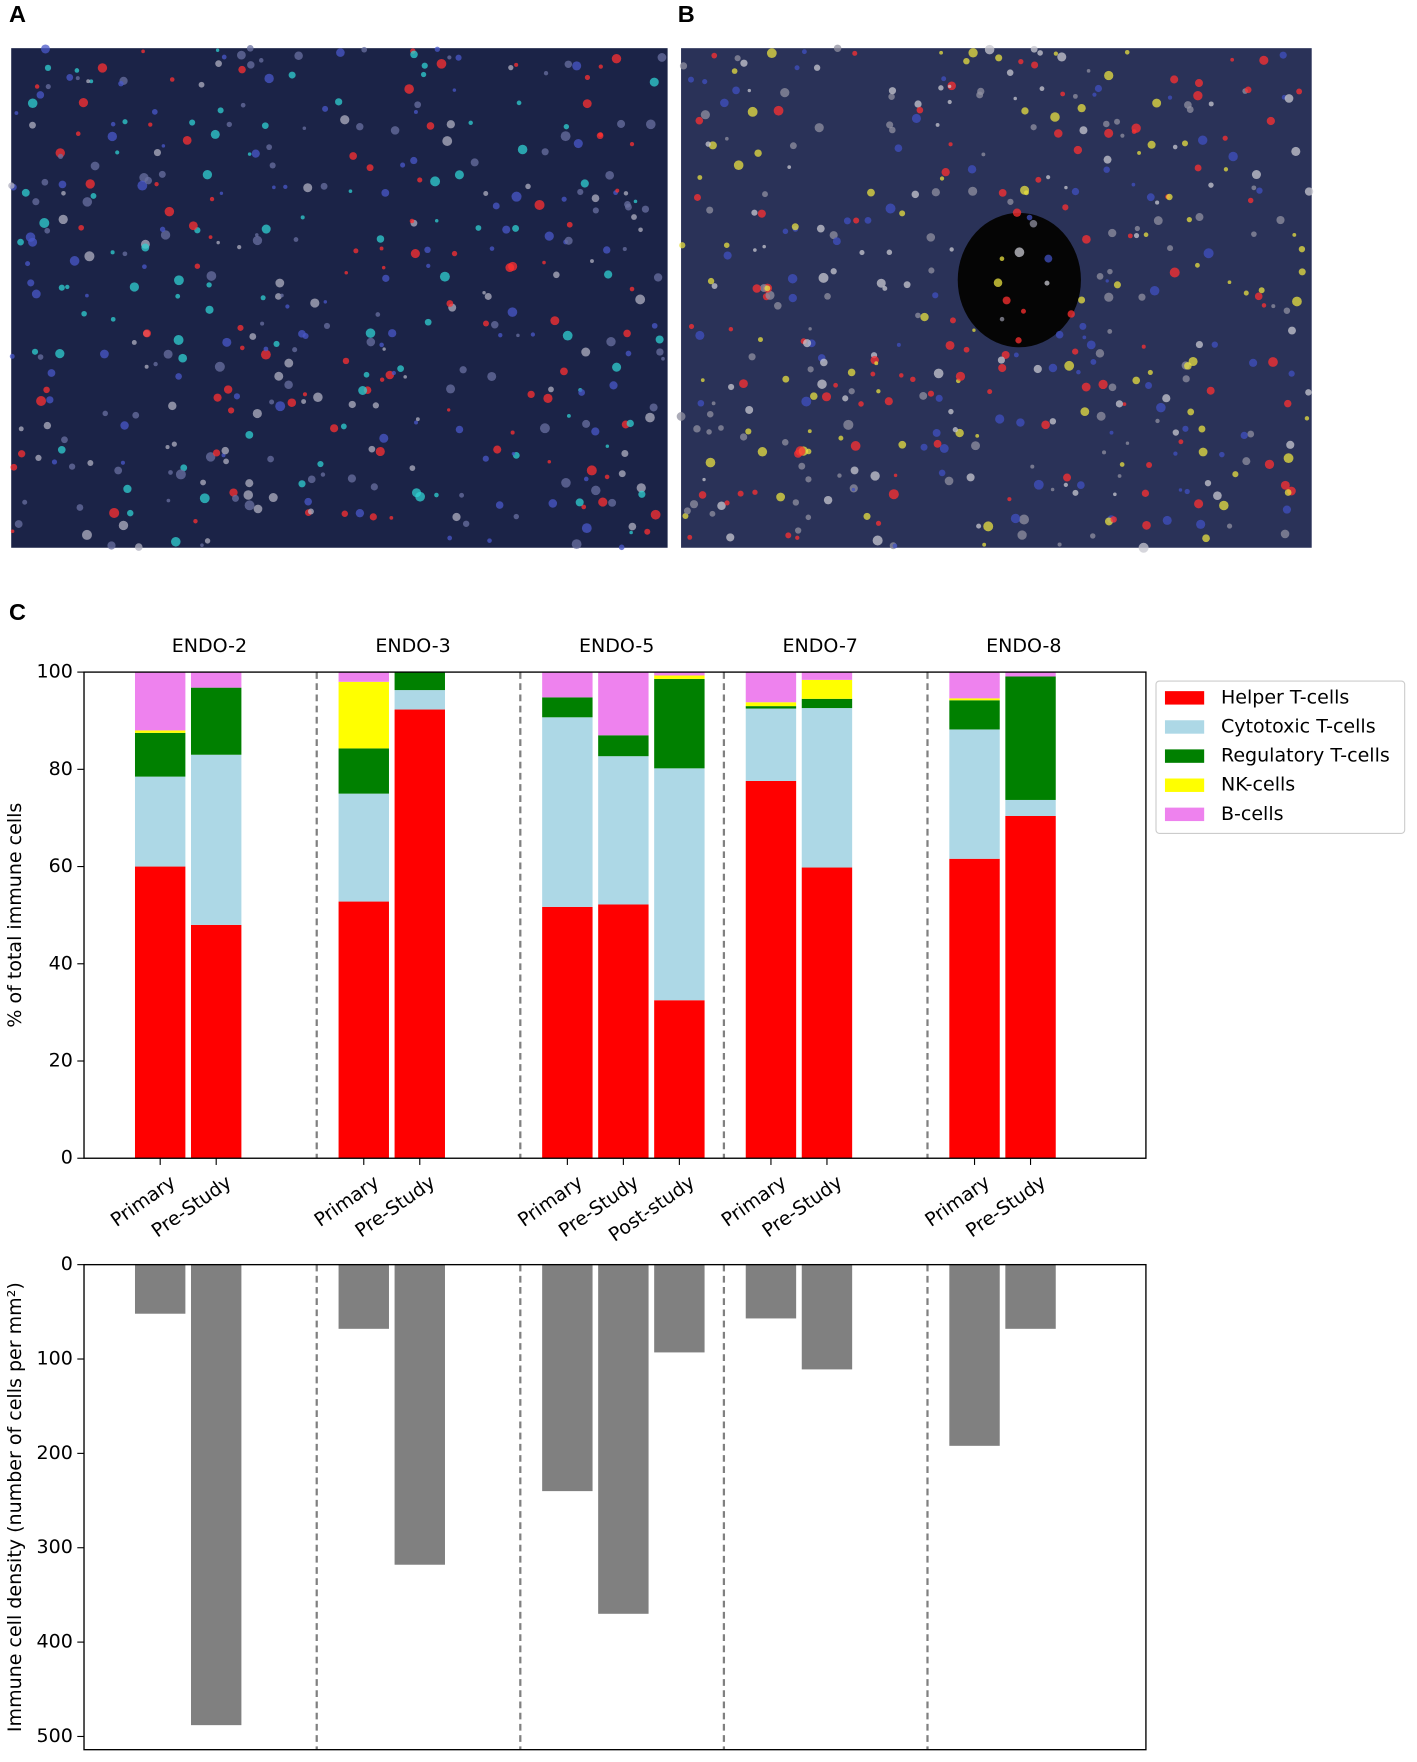 The image size is (1417, 1762). What do you see at coordinates (686, 14) in the screenshot?
I see `panel-label: B` at bounding box center [686, 14].